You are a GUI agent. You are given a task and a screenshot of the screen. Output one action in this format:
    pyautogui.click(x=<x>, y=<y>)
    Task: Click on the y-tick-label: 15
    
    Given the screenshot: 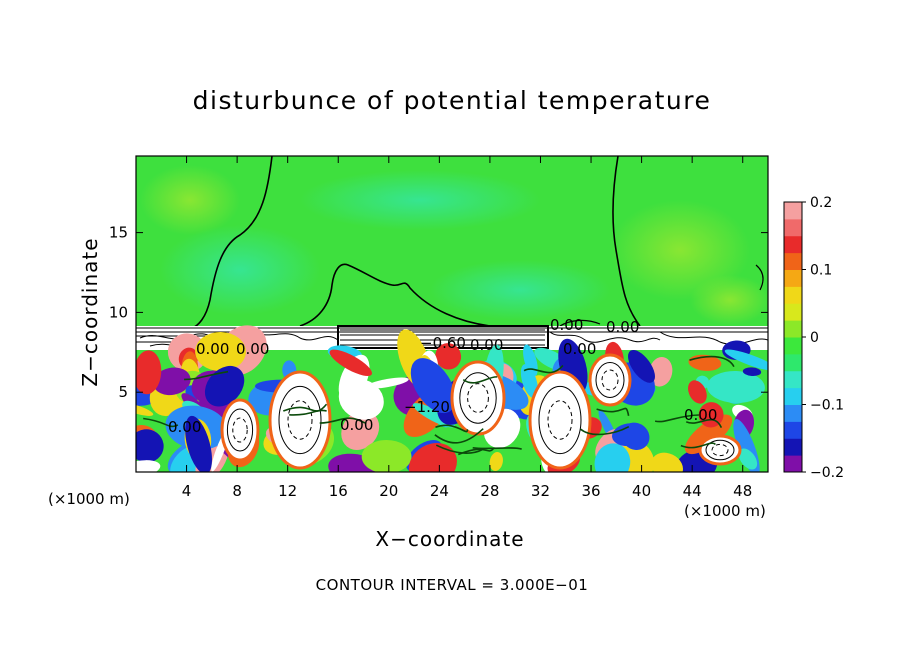 What is the action you would take?
    pyautogui.click(x=118, y=233)
    